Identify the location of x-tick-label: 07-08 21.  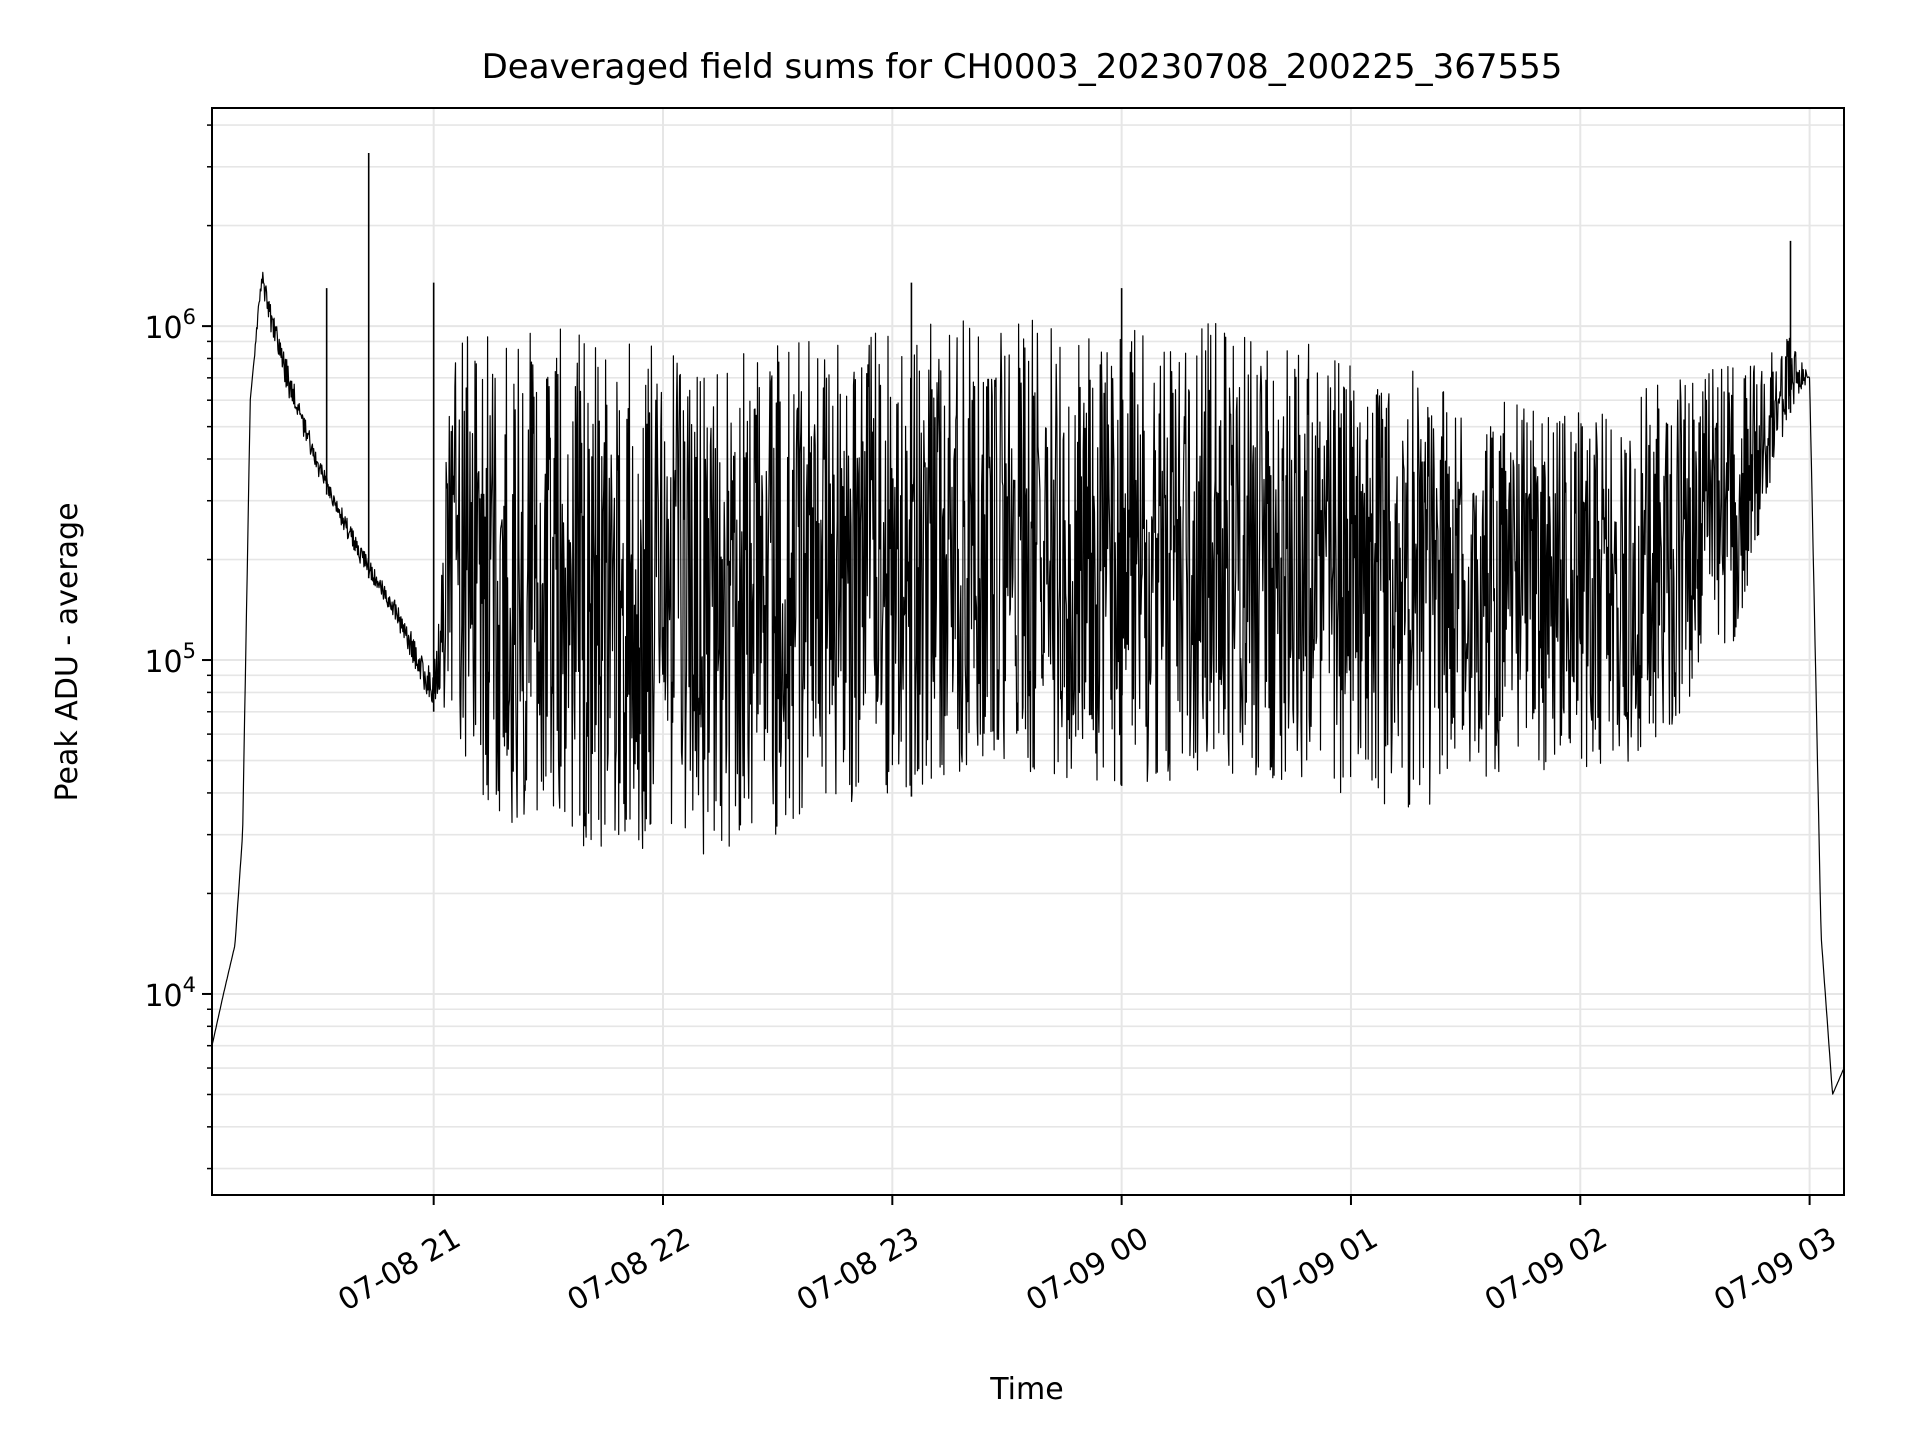
(399, 1270).